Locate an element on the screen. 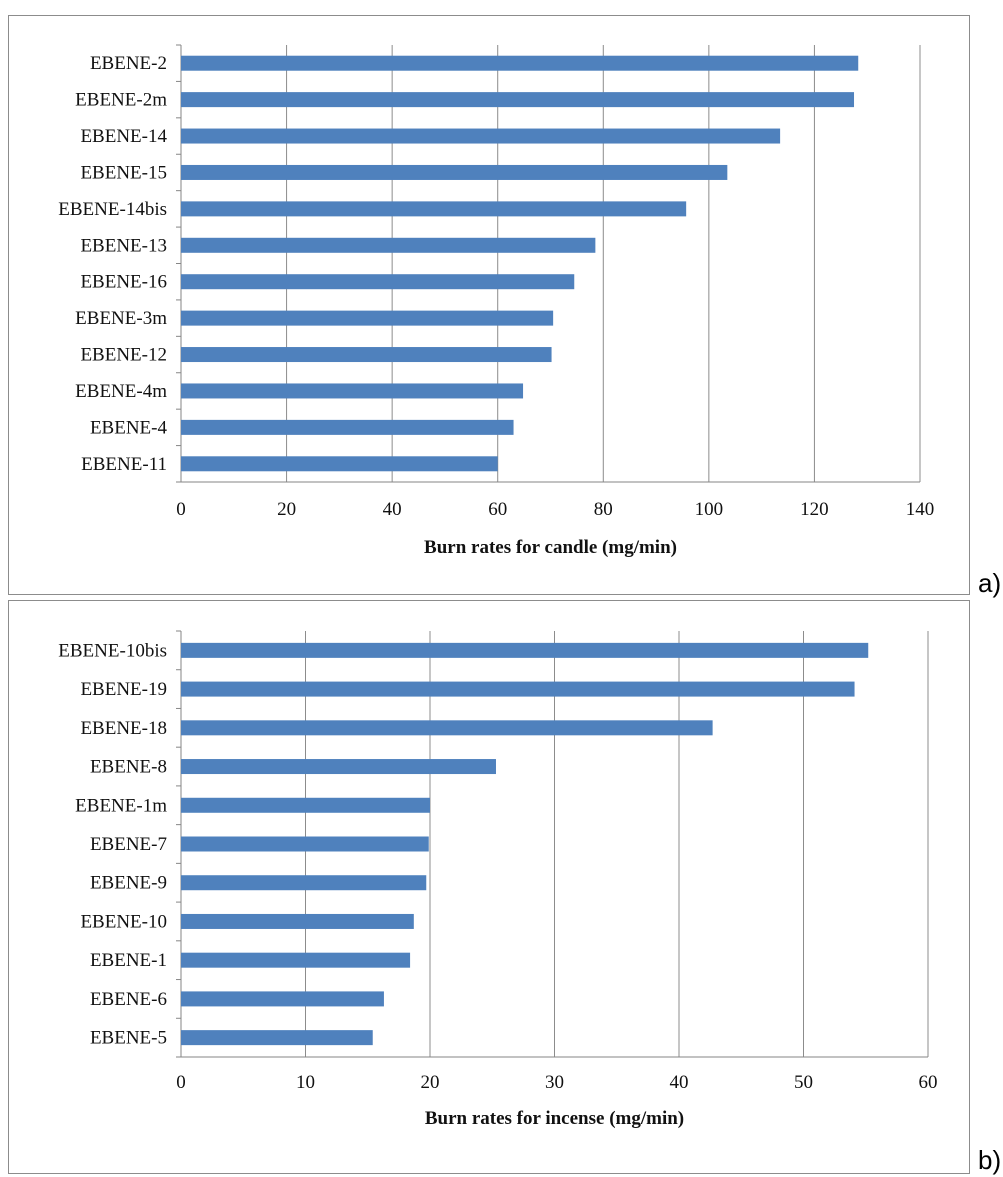 The height and width of the screenshot is (1177, 1003). category-label-EBENE-2m: EBENE-2m is located at coordinates (121, 100).